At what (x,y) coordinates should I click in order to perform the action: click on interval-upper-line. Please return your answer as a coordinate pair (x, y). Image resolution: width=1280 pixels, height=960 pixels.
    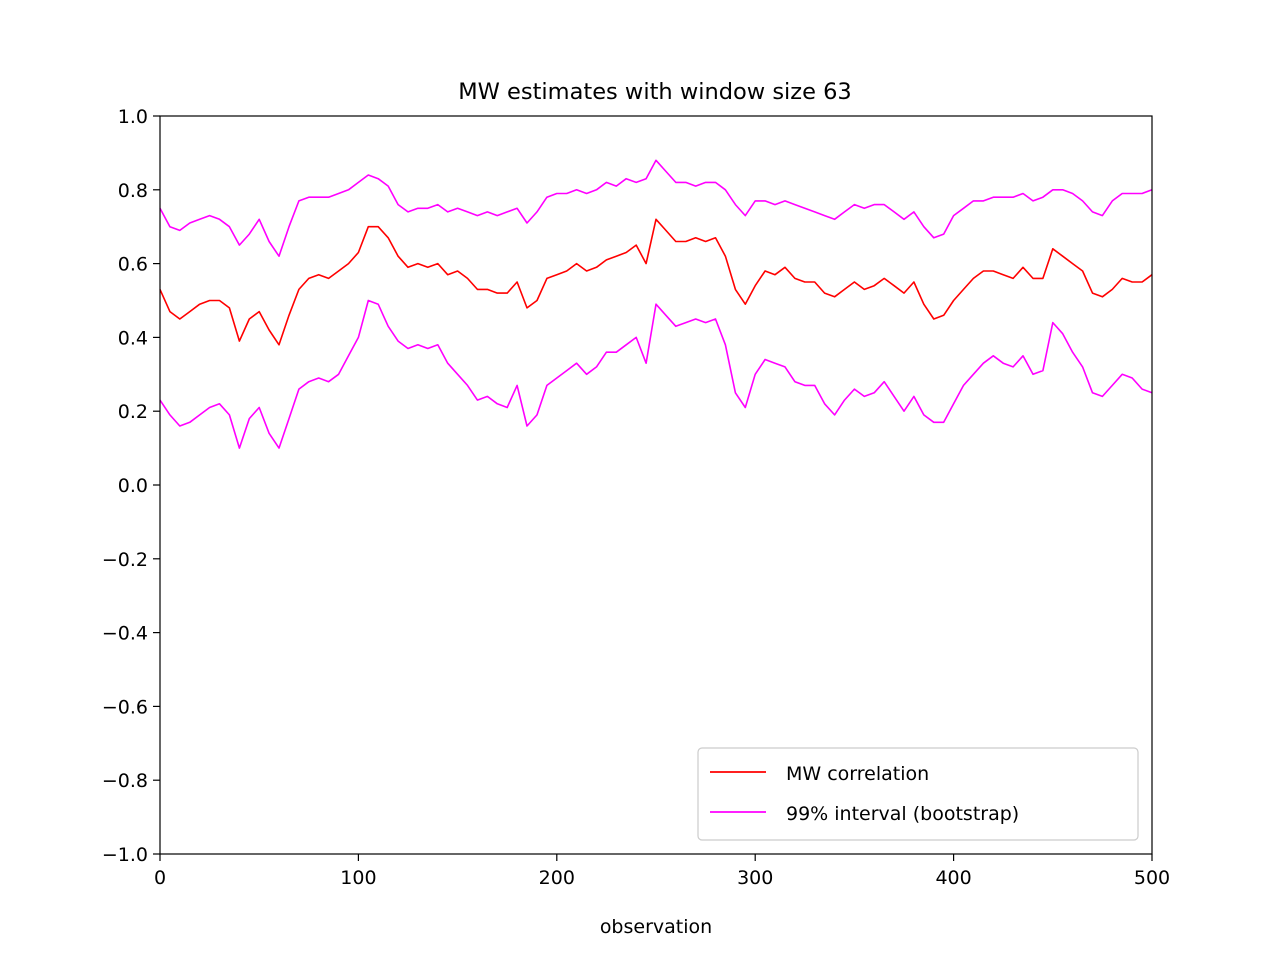
    Looking at the image, I should click on (656, 208).